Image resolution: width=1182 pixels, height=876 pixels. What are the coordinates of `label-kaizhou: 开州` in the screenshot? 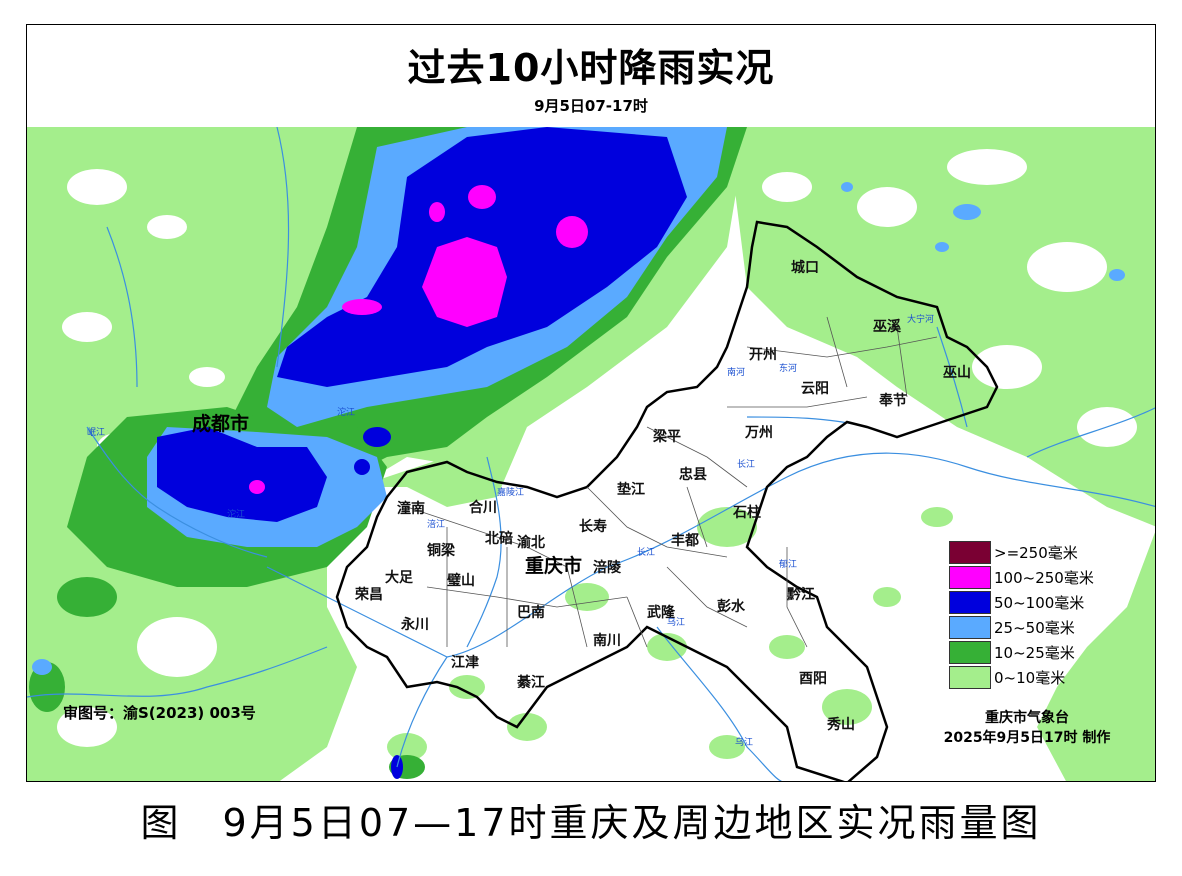 It's located at (763, 355).